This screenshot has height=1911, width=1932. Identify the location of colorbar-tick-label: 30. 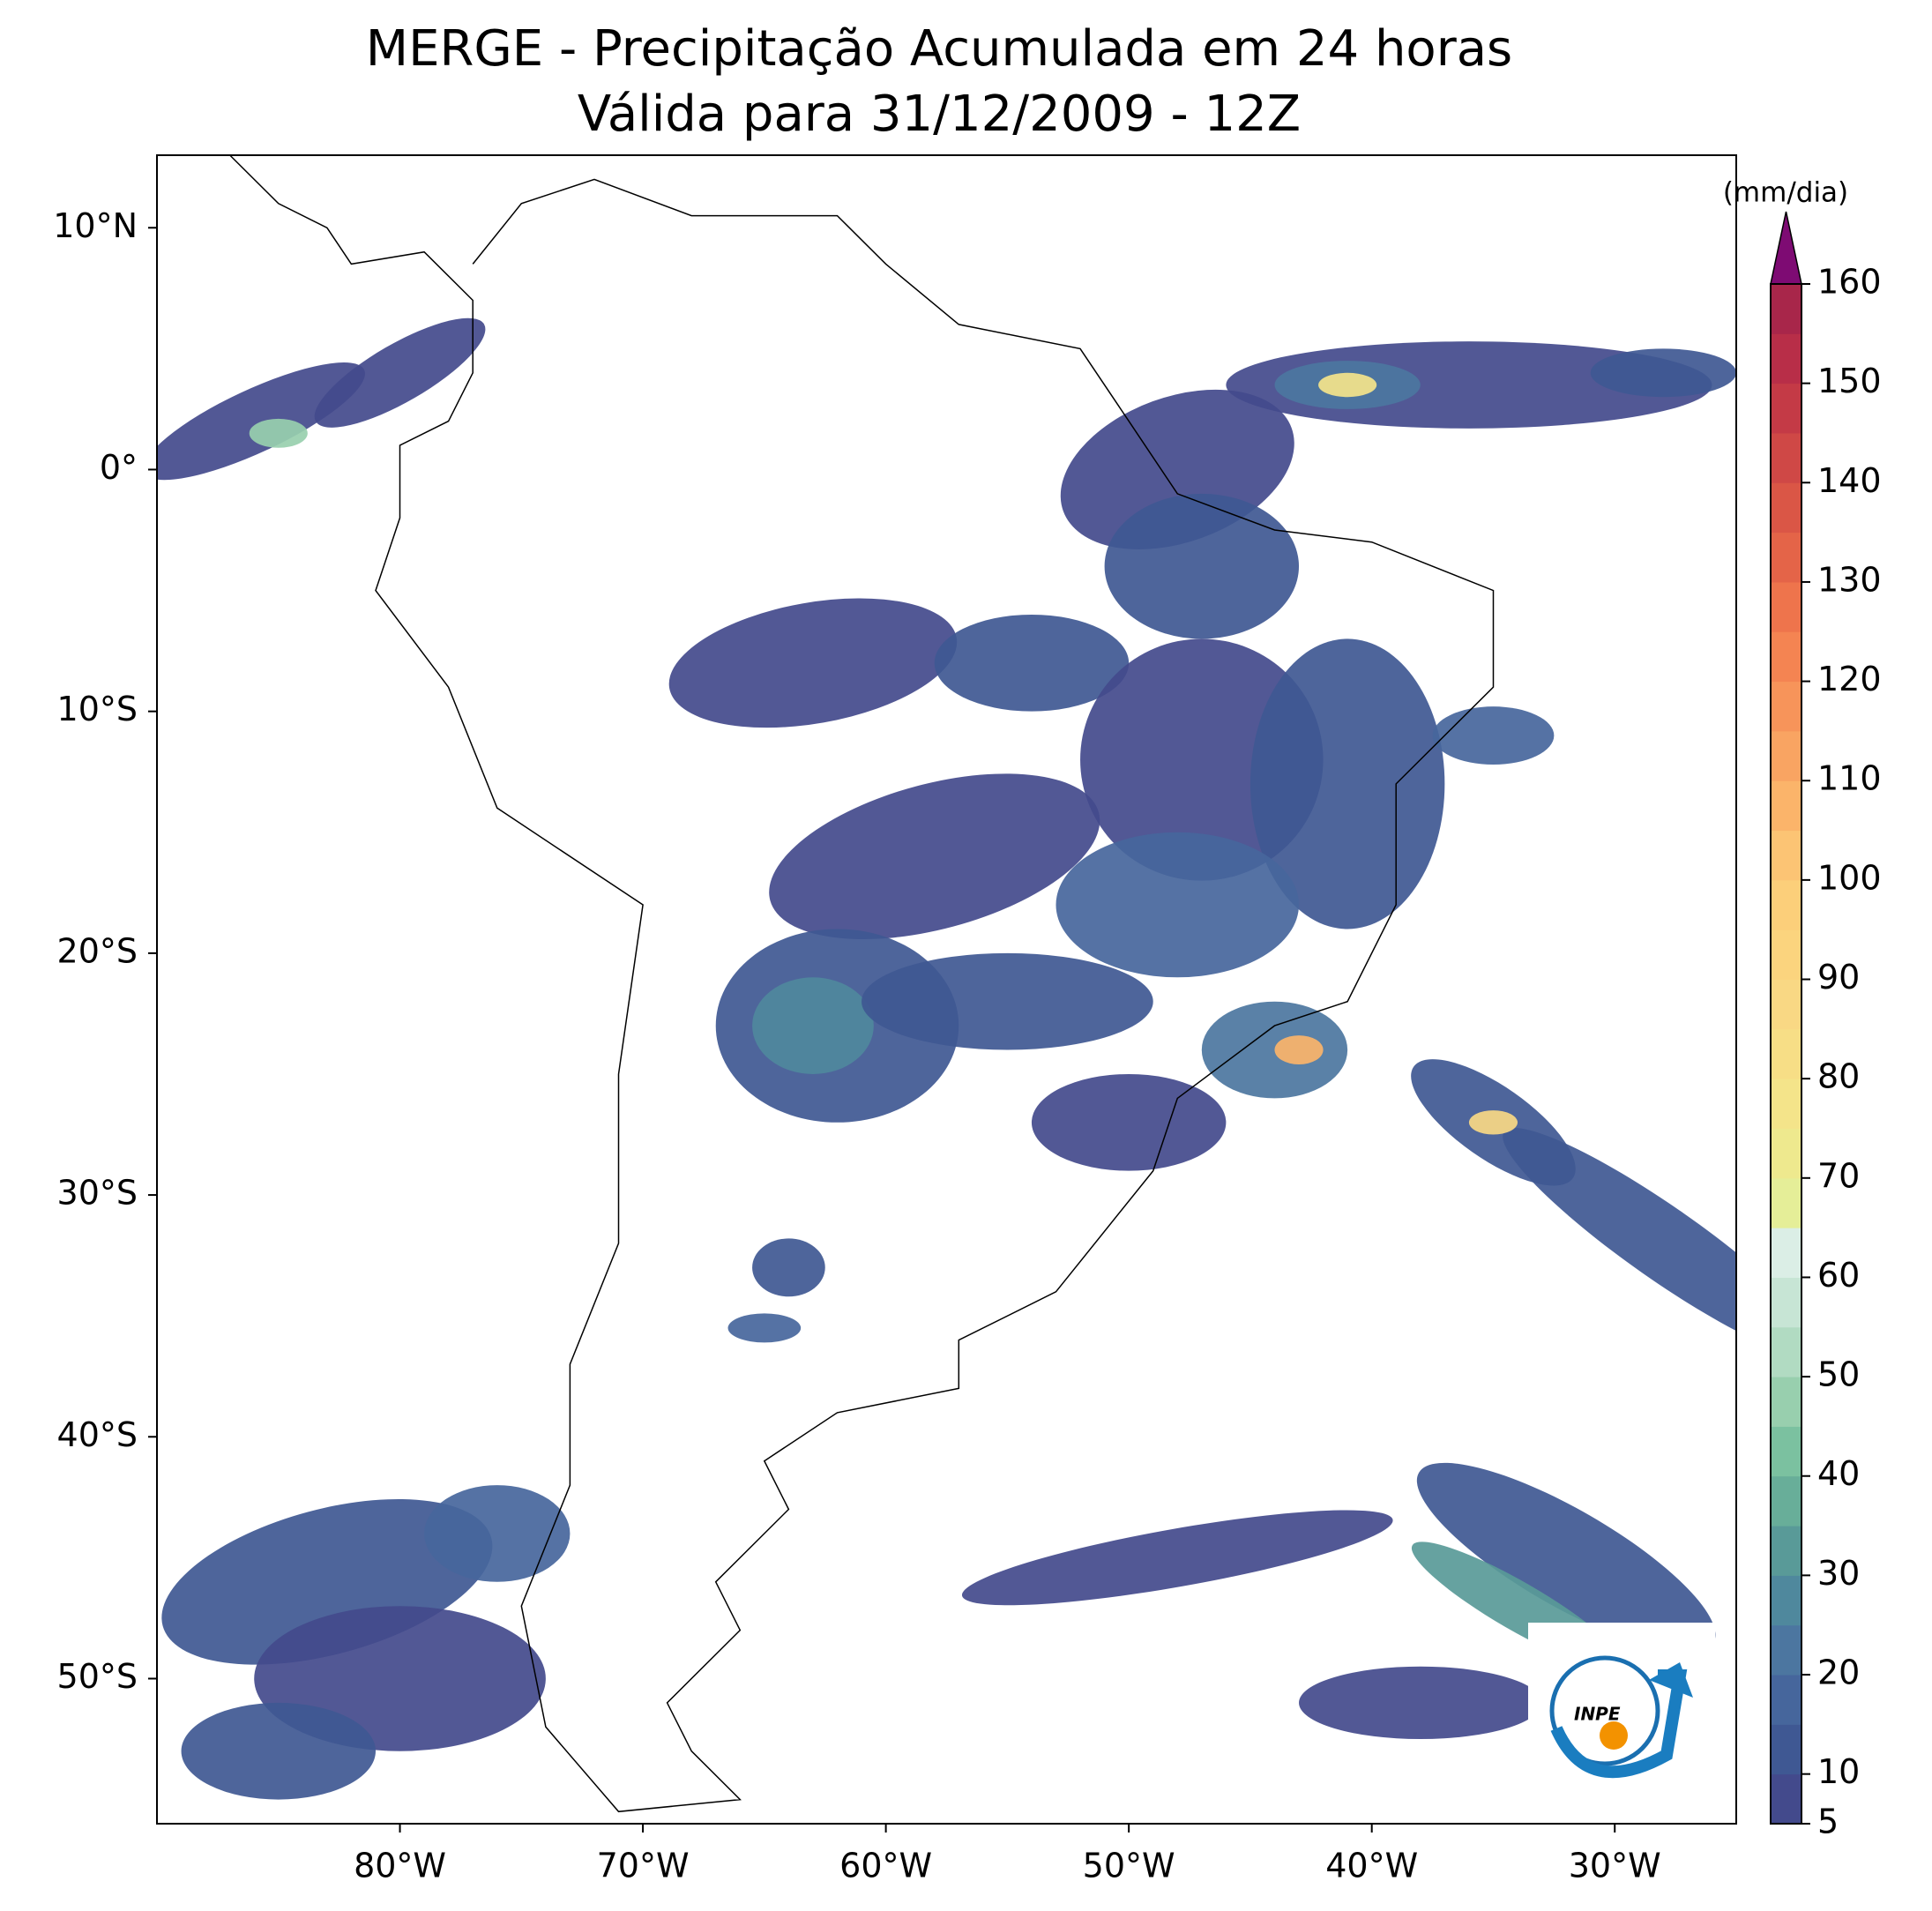
(1838, 1573).